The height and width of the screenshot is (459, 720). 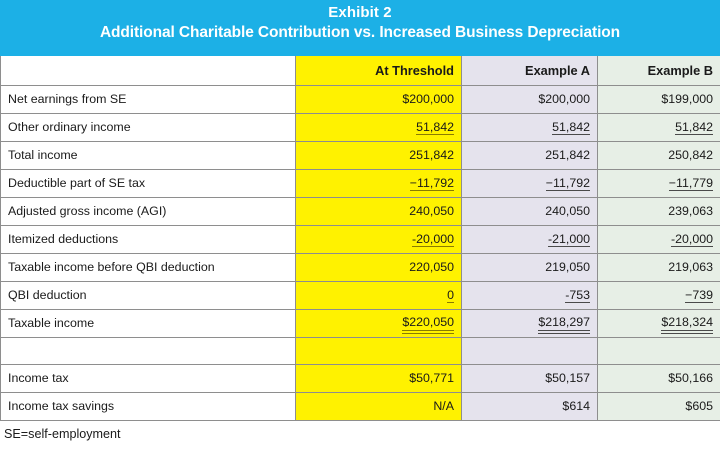 What do you see at coordinates (148, 351) in the screenshot?
I see `row-label` at bounding box center [148, 351].